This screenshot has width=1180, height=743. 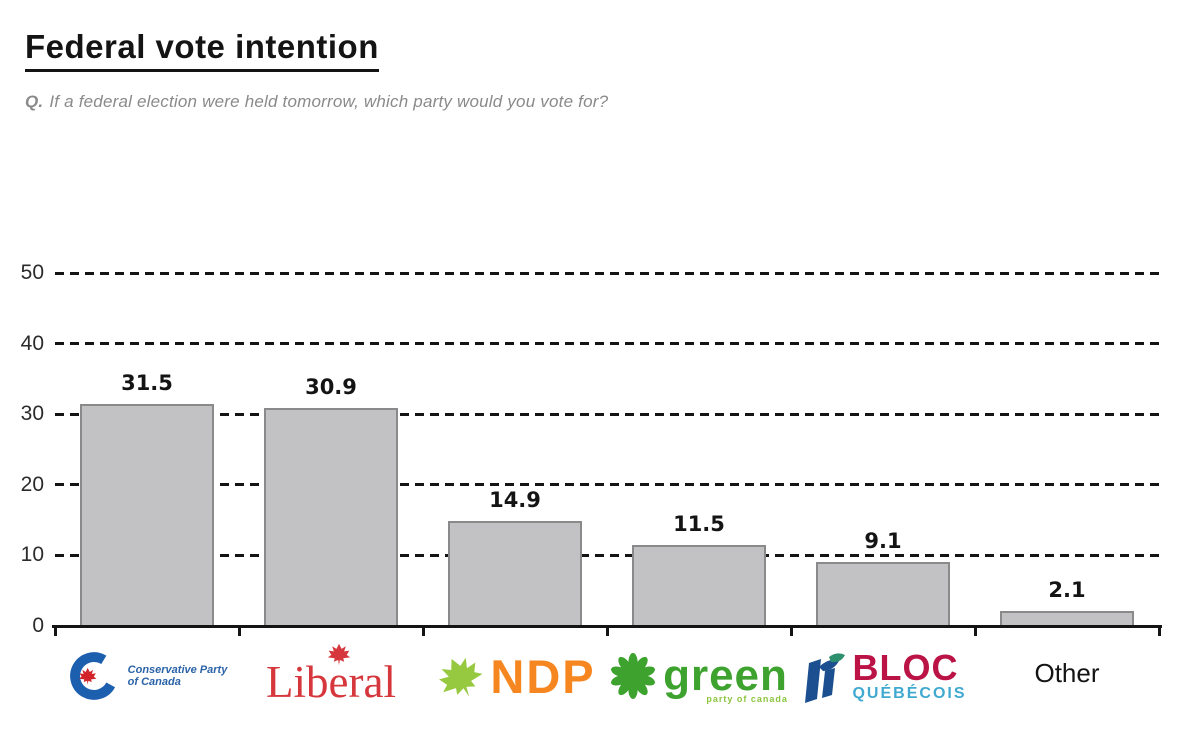 I want to click on green-flower-icon, so click(x=633, y=676).